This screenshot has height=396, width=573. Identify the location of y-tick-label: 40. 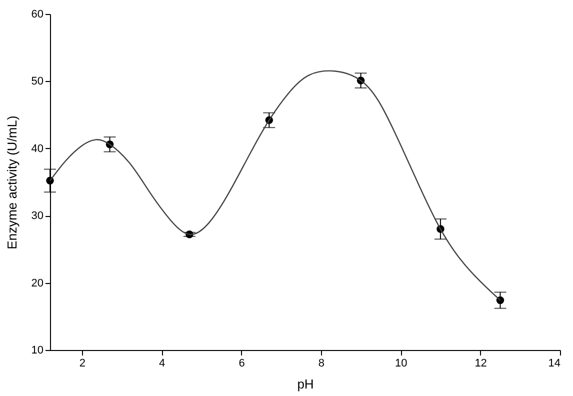
(37, 148).